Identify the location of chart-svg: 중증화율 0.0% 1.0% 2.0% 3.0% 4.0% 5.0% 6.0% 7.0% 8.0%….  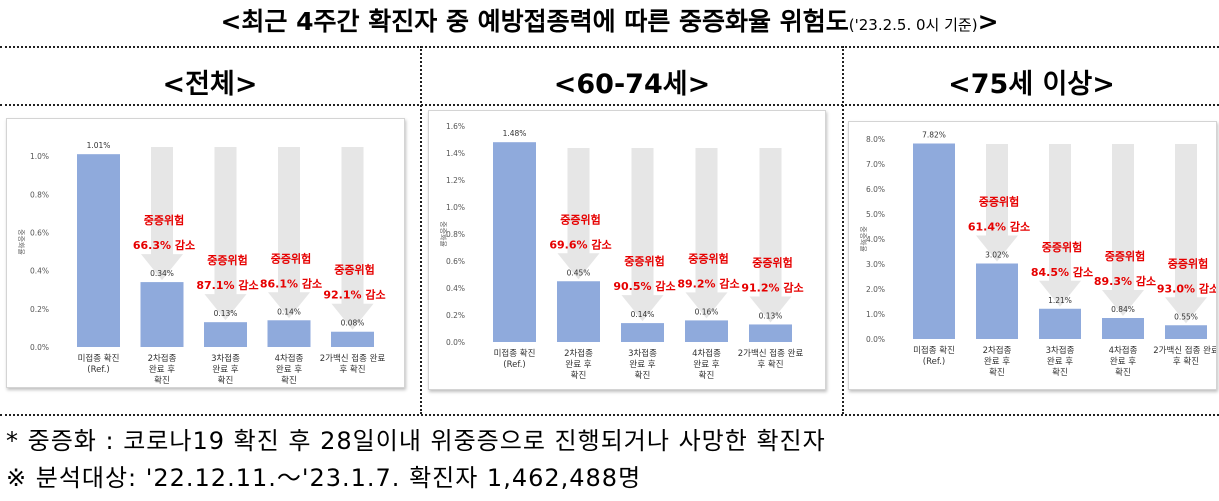
(1037, 255).